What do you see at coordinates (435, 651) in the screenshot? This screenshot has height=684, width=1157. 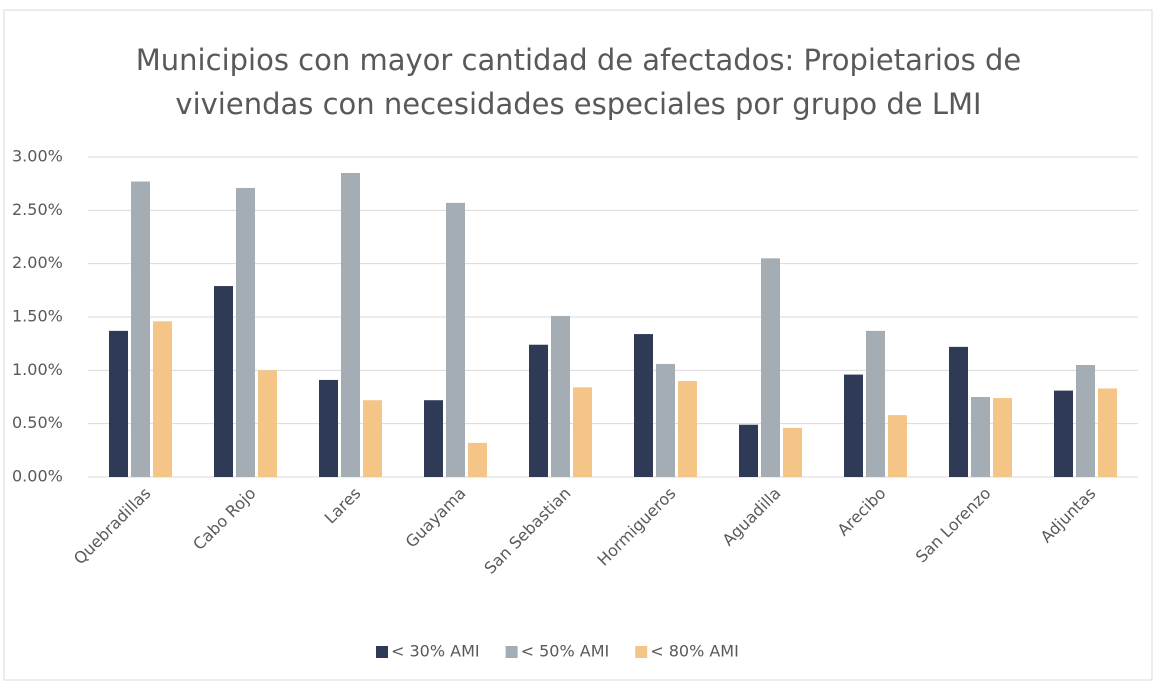 I see `legend-label: < 30% AMI` at bounding box center [435, 651].